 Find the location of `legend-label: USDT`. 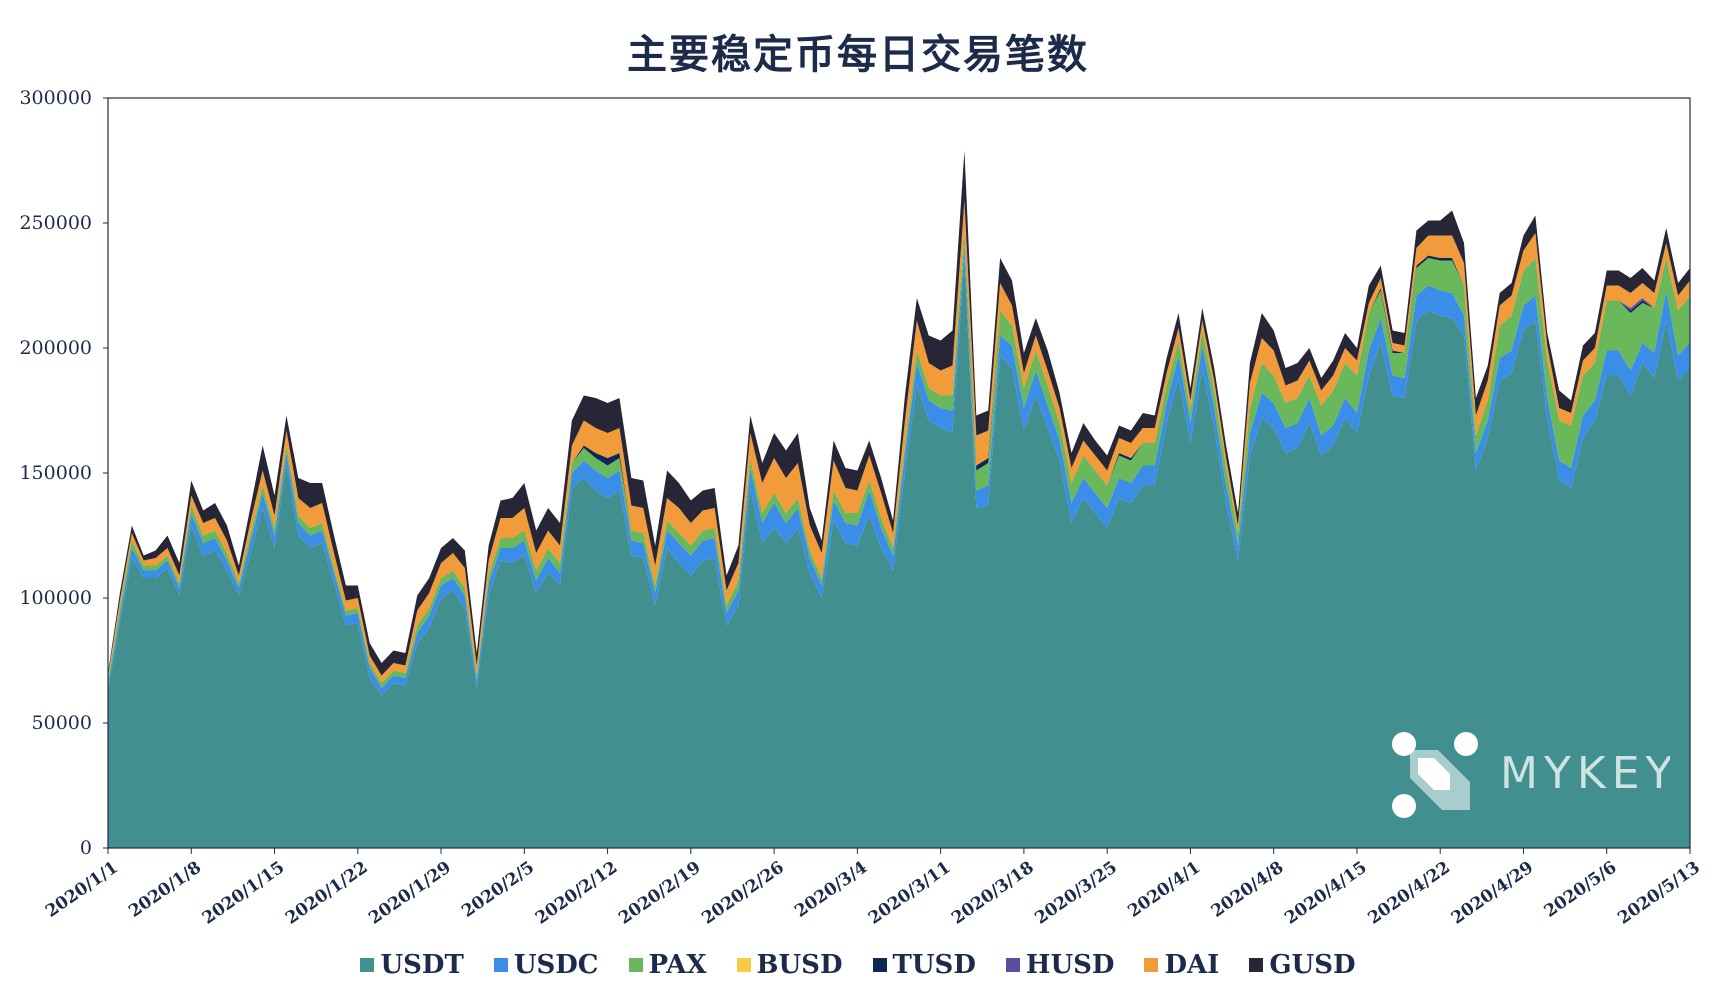

legend-label: USDT is located at coordinates (422, 965).